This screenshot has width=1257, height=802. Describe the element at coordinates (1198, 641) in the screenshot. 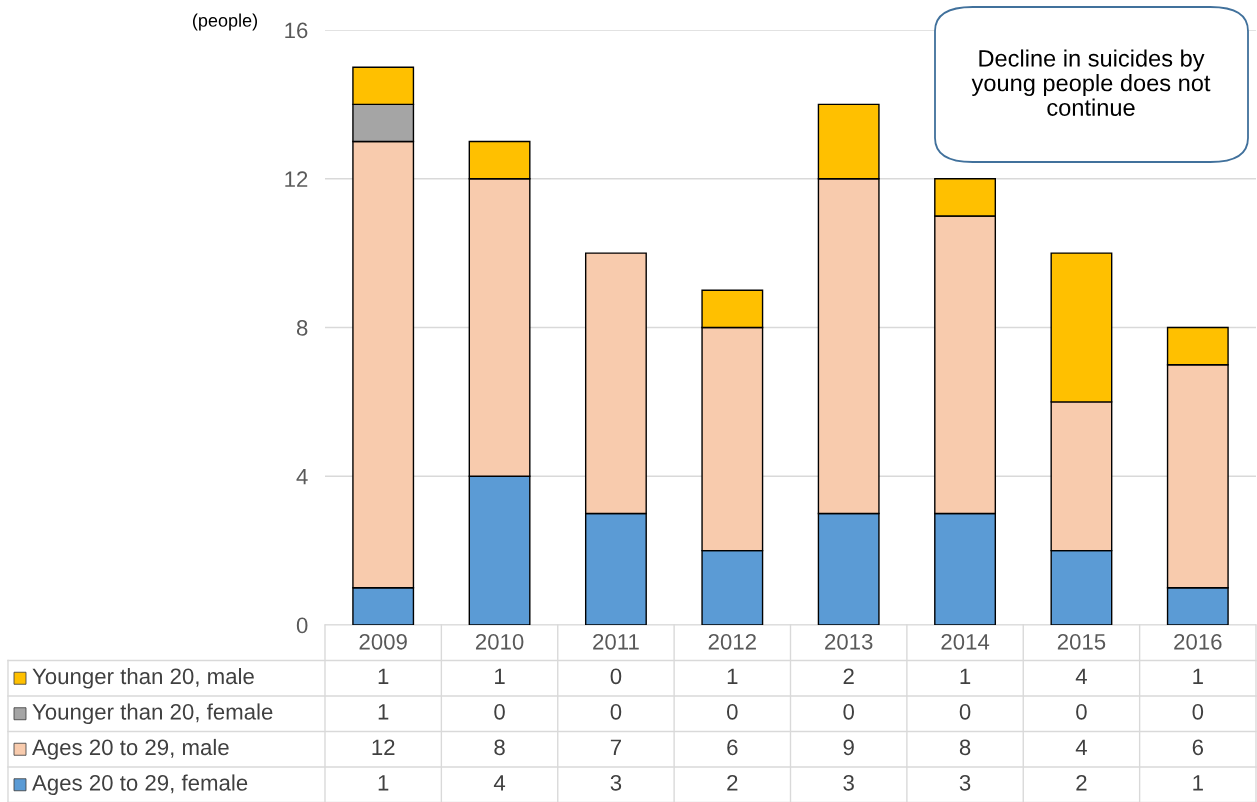

I see `x-tick-label: 2016` at that location.